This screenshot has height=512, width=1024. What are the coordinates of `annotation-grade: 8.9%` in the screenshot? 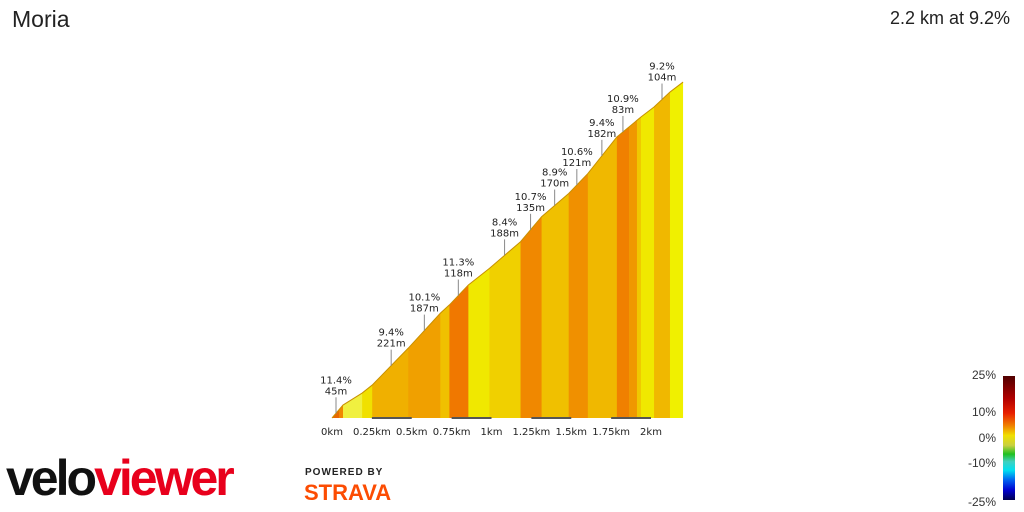 It's located at (554, 173).